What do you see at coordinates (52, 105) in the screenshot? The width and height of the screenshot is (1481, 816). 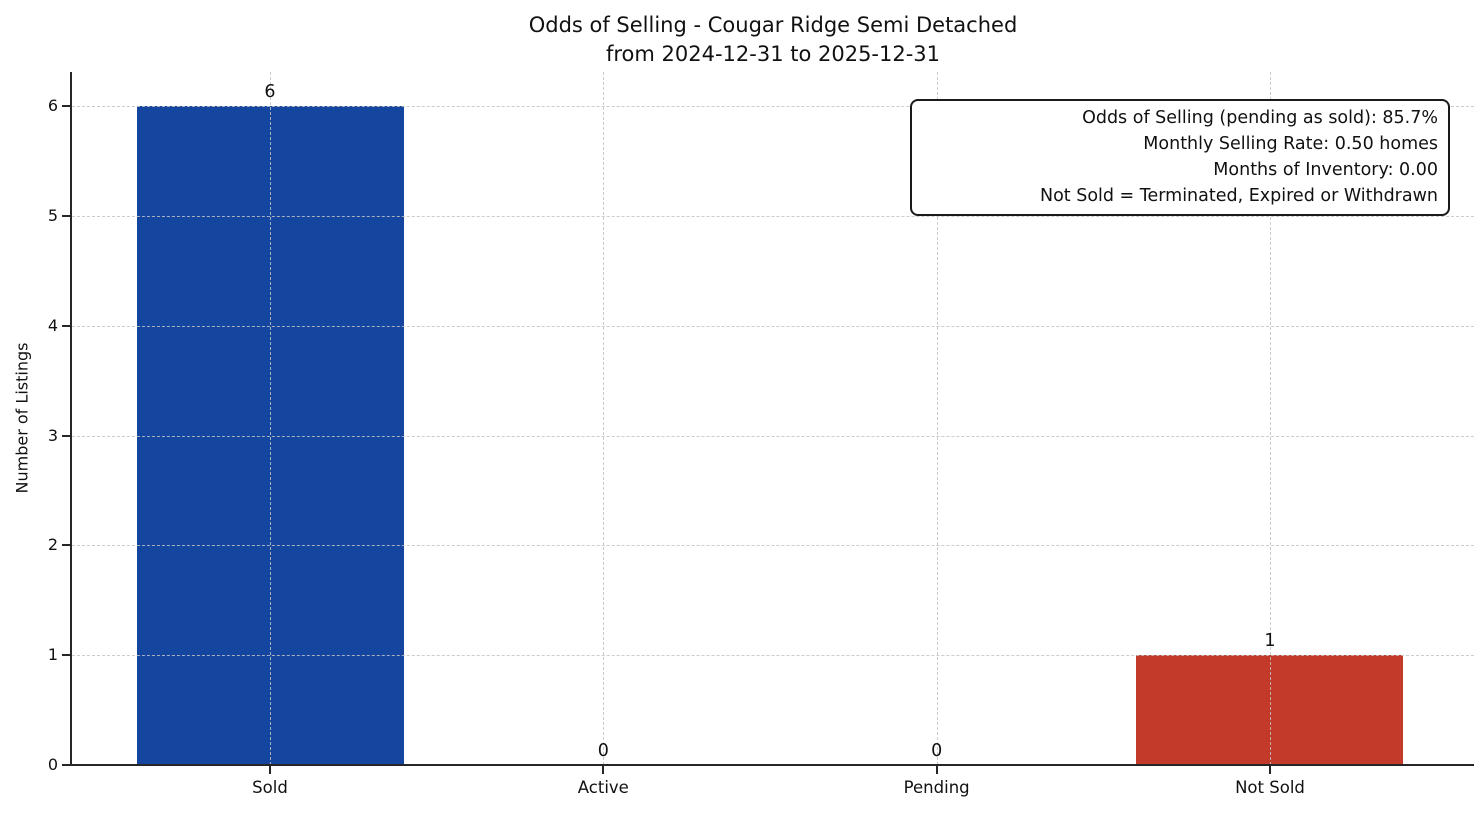 I see `y-tick-label-6: 6` at bounding box center [52, 105].